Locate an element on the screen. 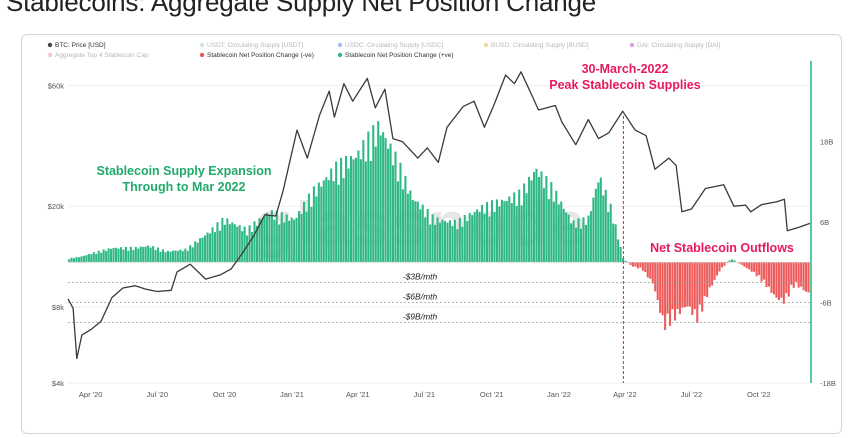  x-tick-label: Oct '20 is located at coordinates (225, 394).